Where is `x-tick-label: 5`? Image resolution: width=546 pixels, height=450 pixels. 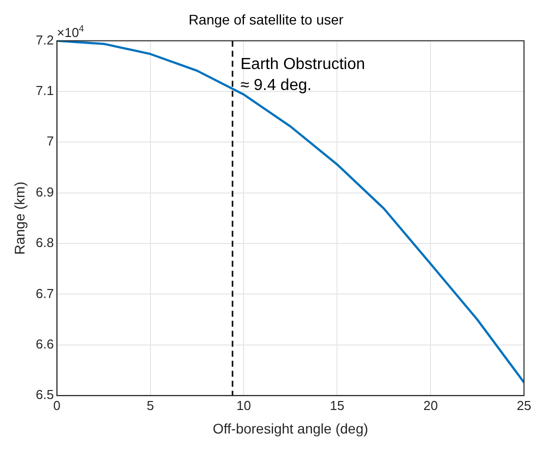
x-tick-label: 5 is located at coordinates (150, 405).